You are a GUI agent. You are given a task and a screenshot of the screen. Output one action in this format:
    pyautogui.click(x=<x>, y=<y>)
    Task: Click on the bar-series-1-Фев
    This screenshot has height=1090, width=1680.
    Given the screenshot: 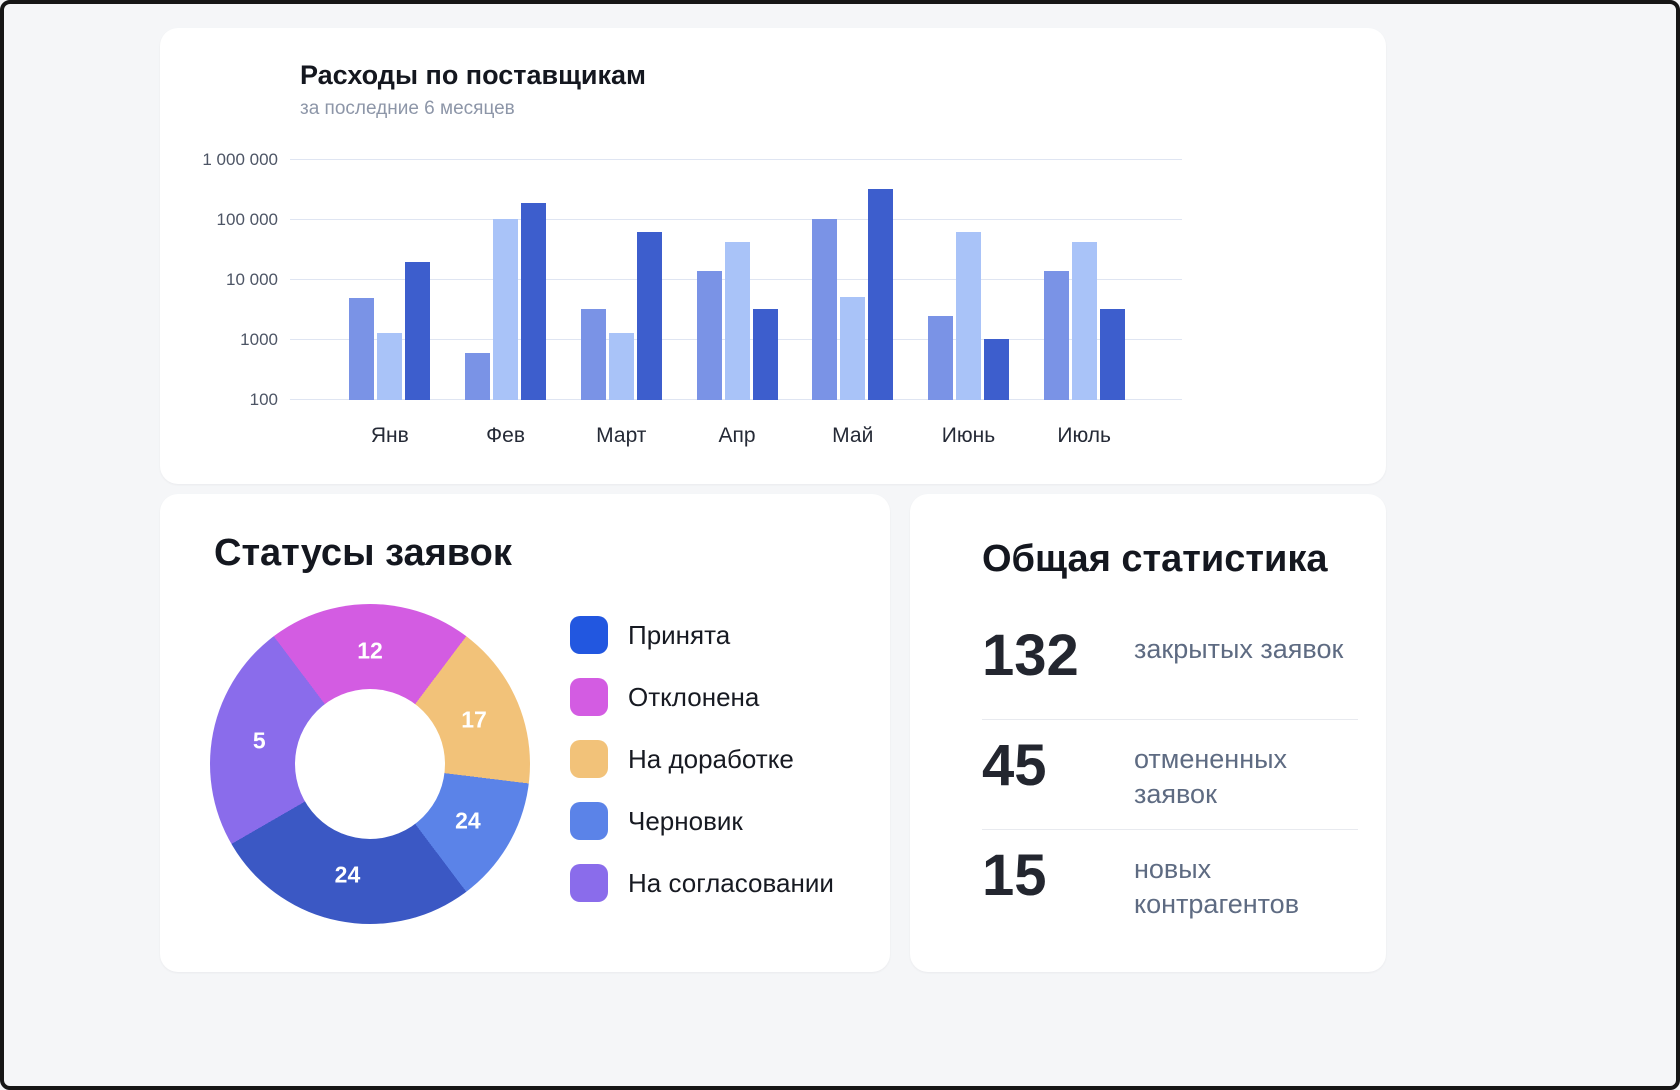 What is the action you would take?
    pyautogui.click(x=478, y=376)
    